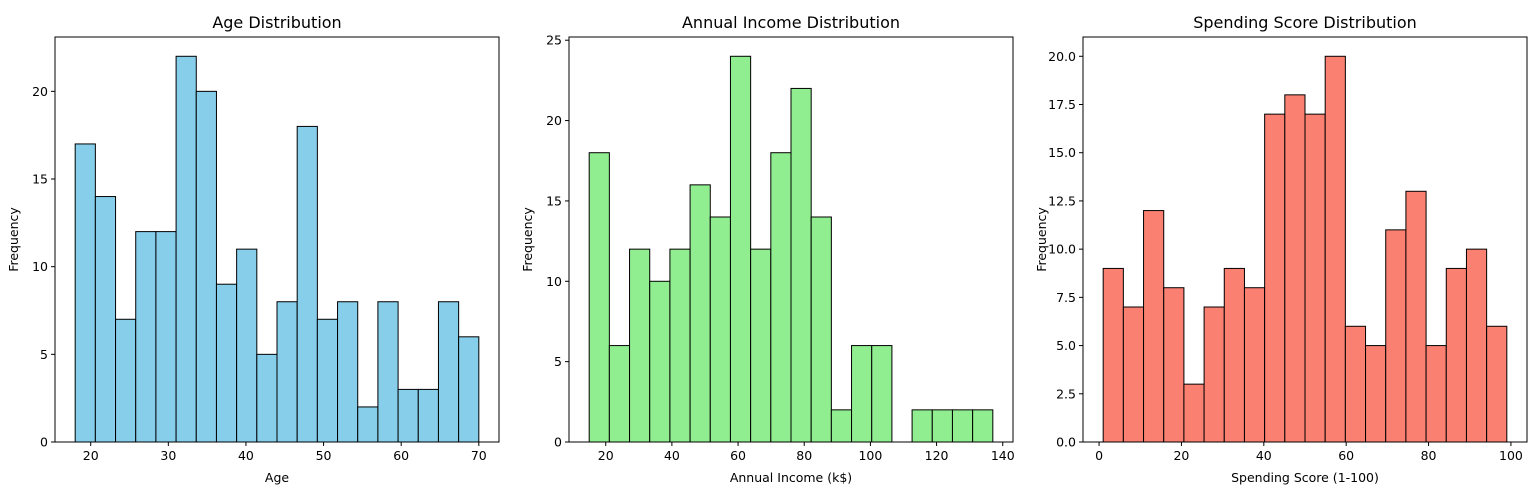 The width and height of the screenshot is (1539, 500). I want to click on x-tick-label: 70, so click(479, 455).